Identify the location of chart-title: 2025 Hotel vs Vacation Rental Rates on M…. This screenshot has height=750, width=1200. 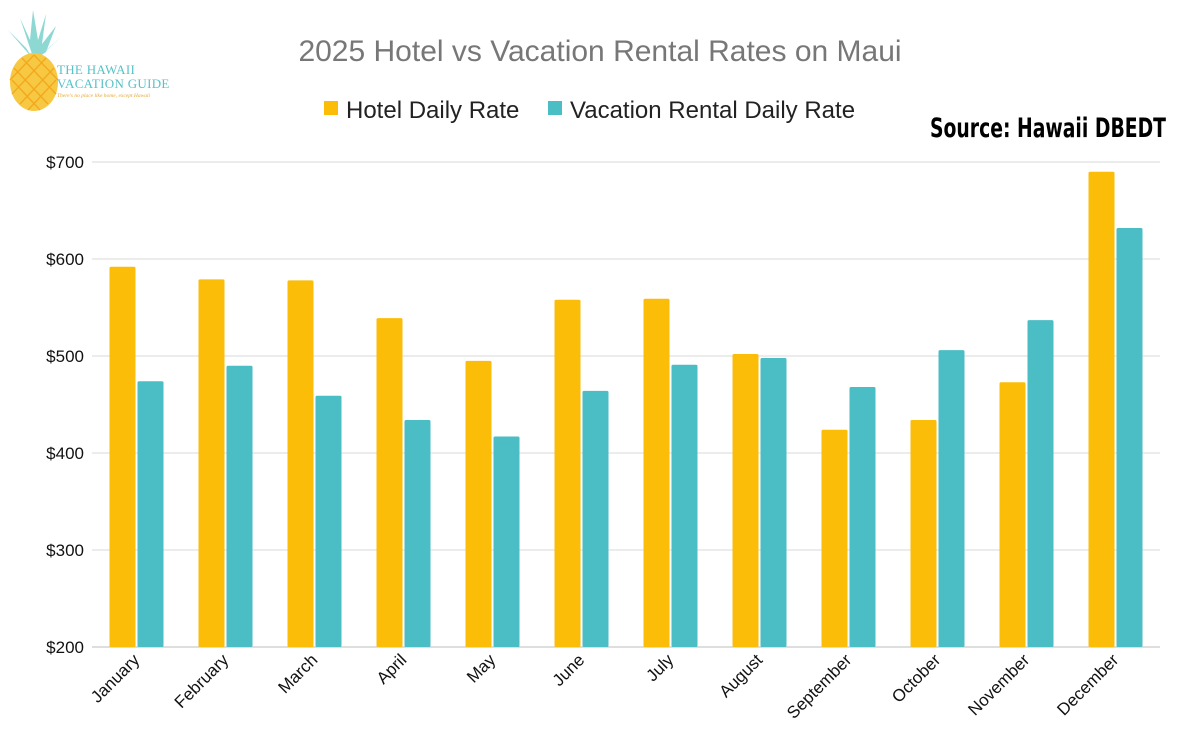
(599, 51).